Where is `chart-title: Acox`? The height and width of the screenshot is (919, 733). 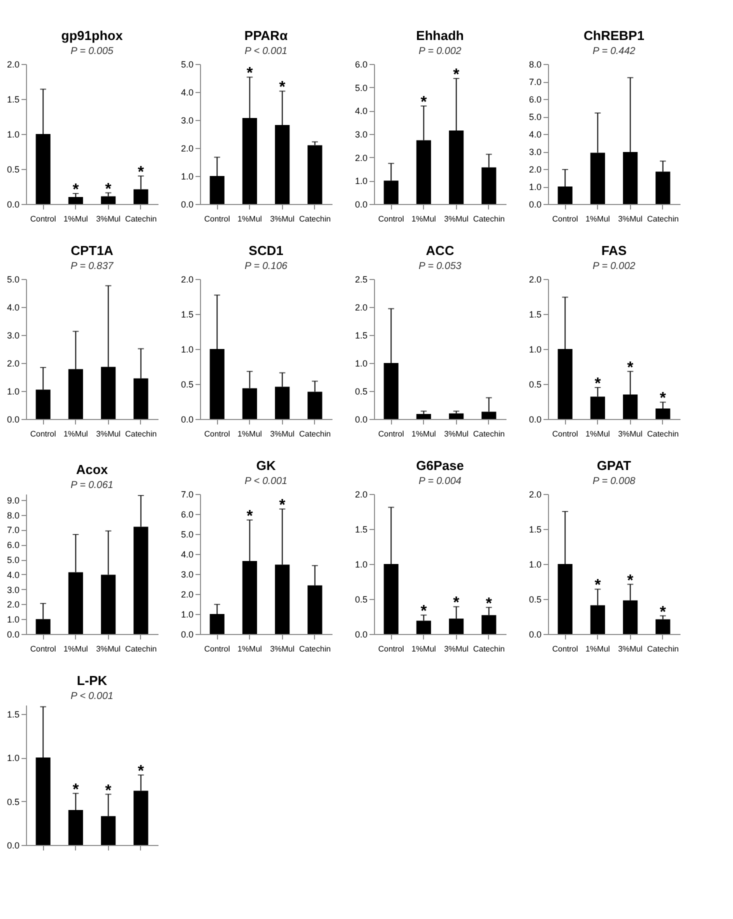
chart-title: Acox is located at coordinates (92, 469).